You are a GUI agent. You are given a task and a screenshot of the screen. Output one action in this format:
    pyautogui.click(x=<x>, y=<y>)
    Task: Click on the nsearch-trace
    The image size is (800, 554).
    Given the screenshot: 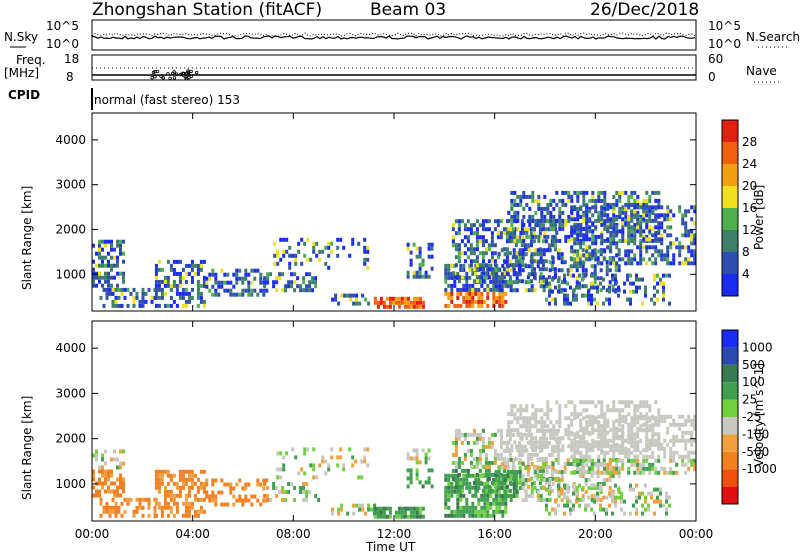 What is the action you would take?
    pyautogui.click(x=393, y=34)
    